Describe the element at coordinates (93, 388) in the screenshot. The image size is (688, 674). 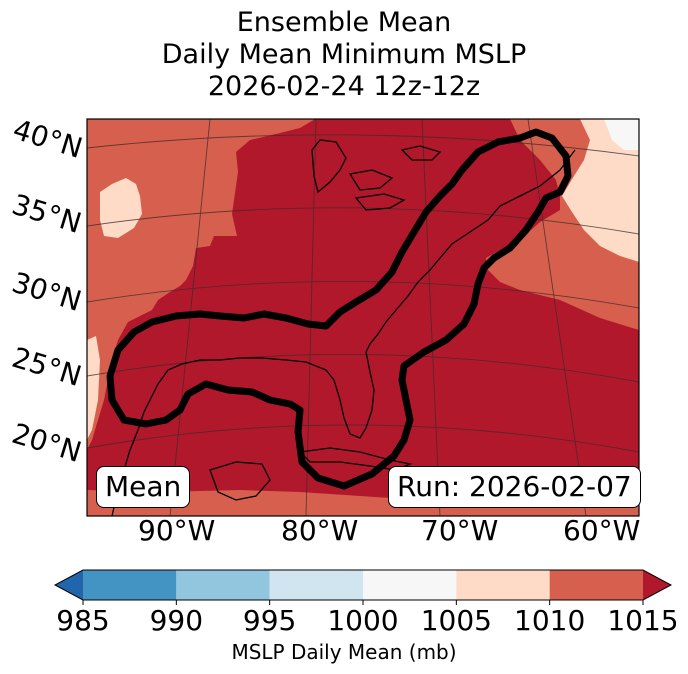
I see `field-west-peach-strip` at that location.